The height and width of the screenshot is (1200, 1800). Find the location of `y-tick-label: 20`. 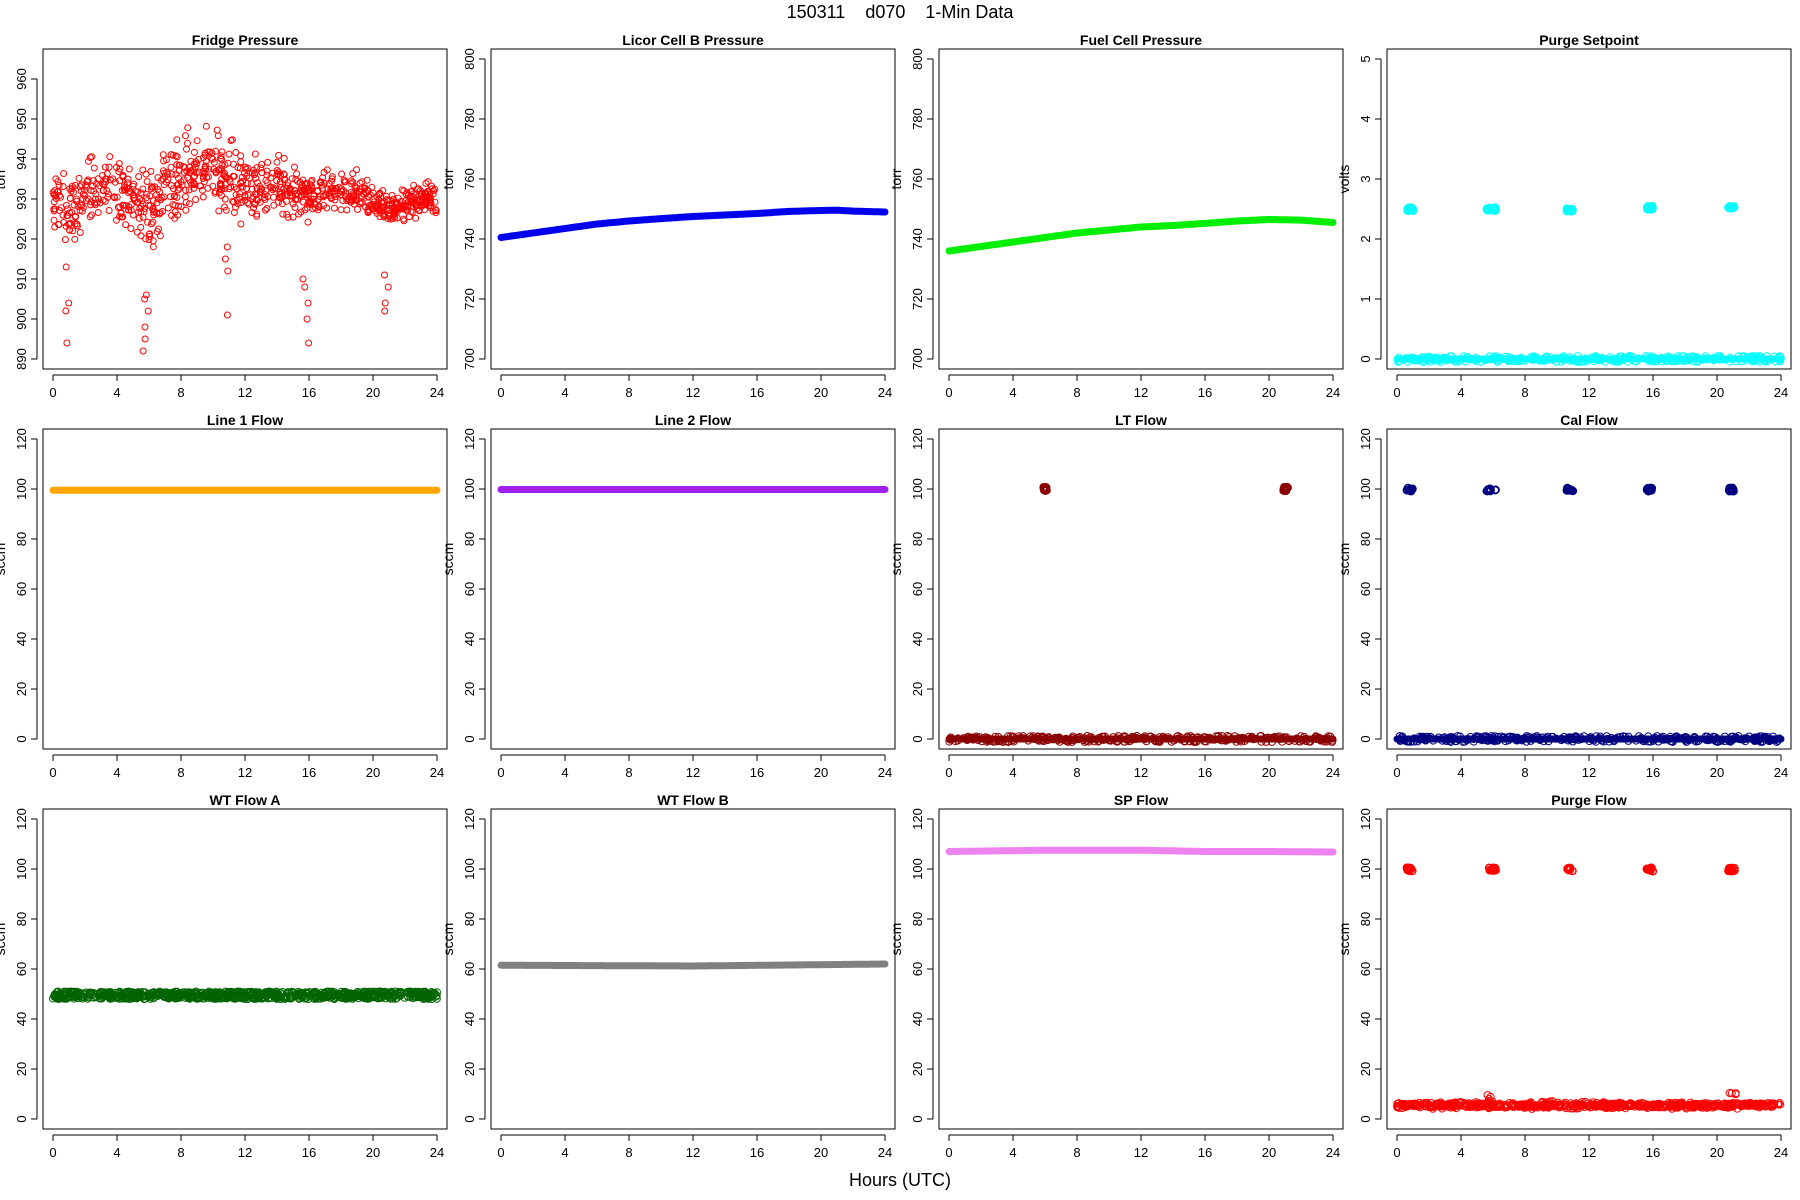

y-tick-label: 20 is located at coordinates (21, 689).